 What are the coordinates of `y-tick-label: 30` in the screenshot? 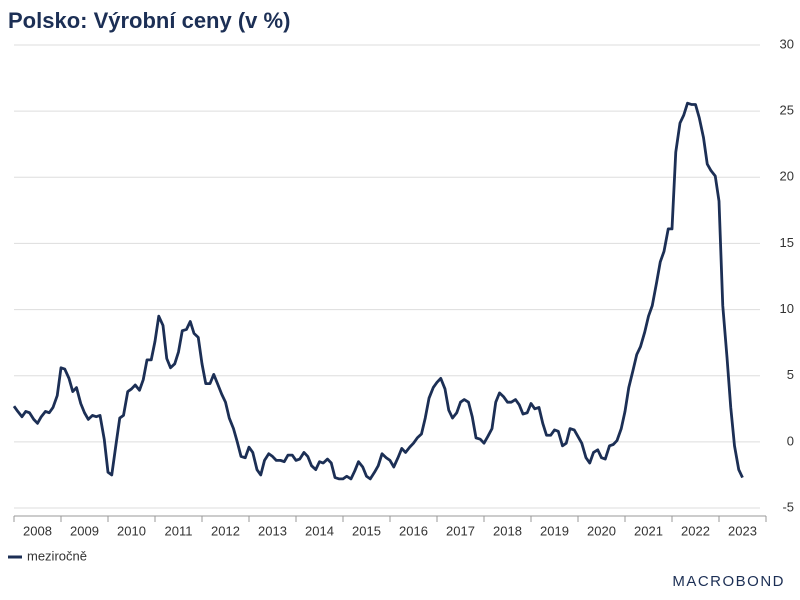 It's located at (787, 43).